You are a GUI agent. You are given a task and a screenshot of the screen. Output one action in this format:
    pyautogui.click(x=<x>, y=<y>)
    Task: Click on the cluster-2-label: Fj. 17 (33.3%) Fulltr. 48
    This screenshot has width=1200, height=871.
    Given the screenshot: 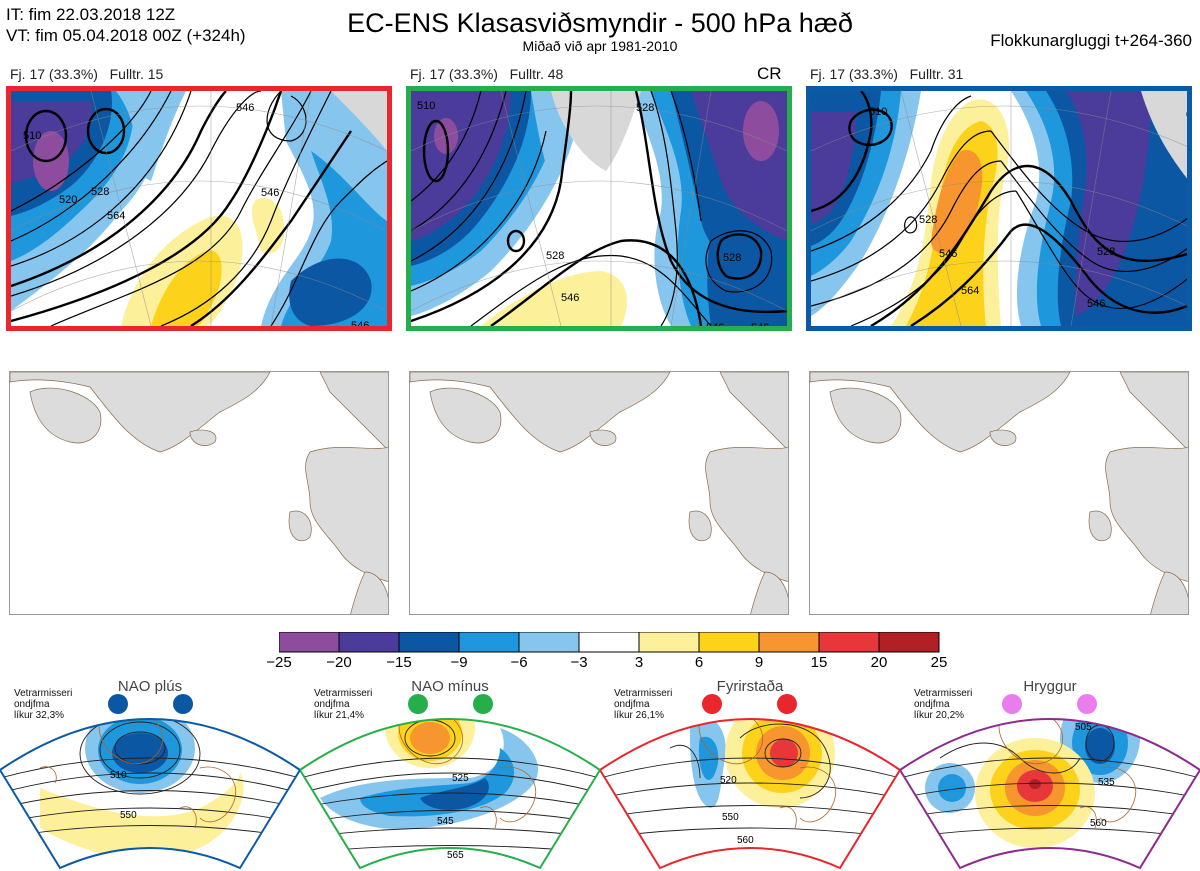 What is the action you would take?
    pyautogui.click(x=487, y=74)
    